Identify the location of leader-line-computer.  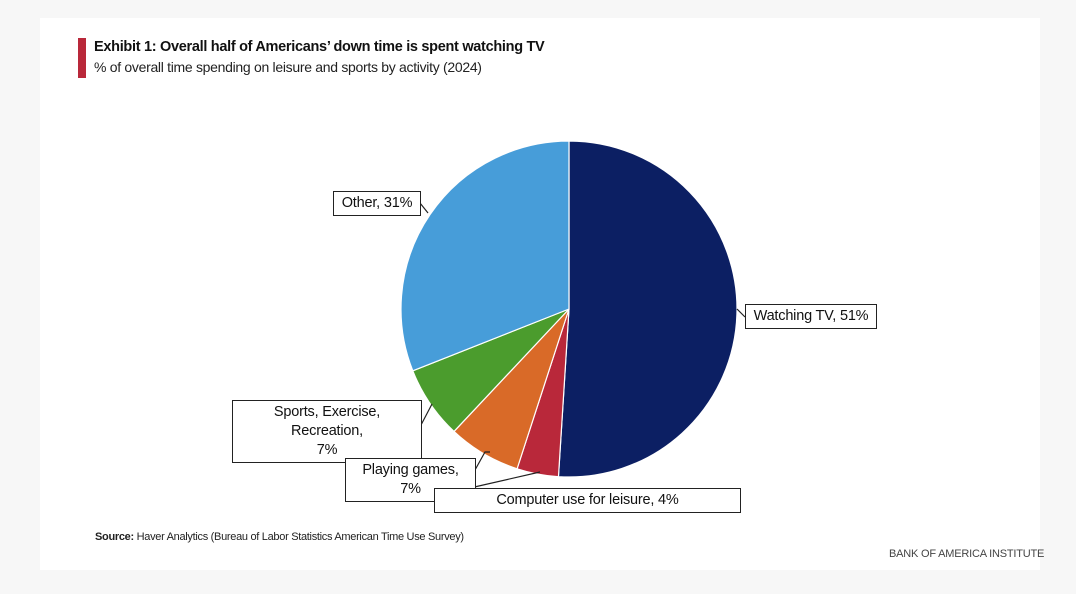
(505, 480).